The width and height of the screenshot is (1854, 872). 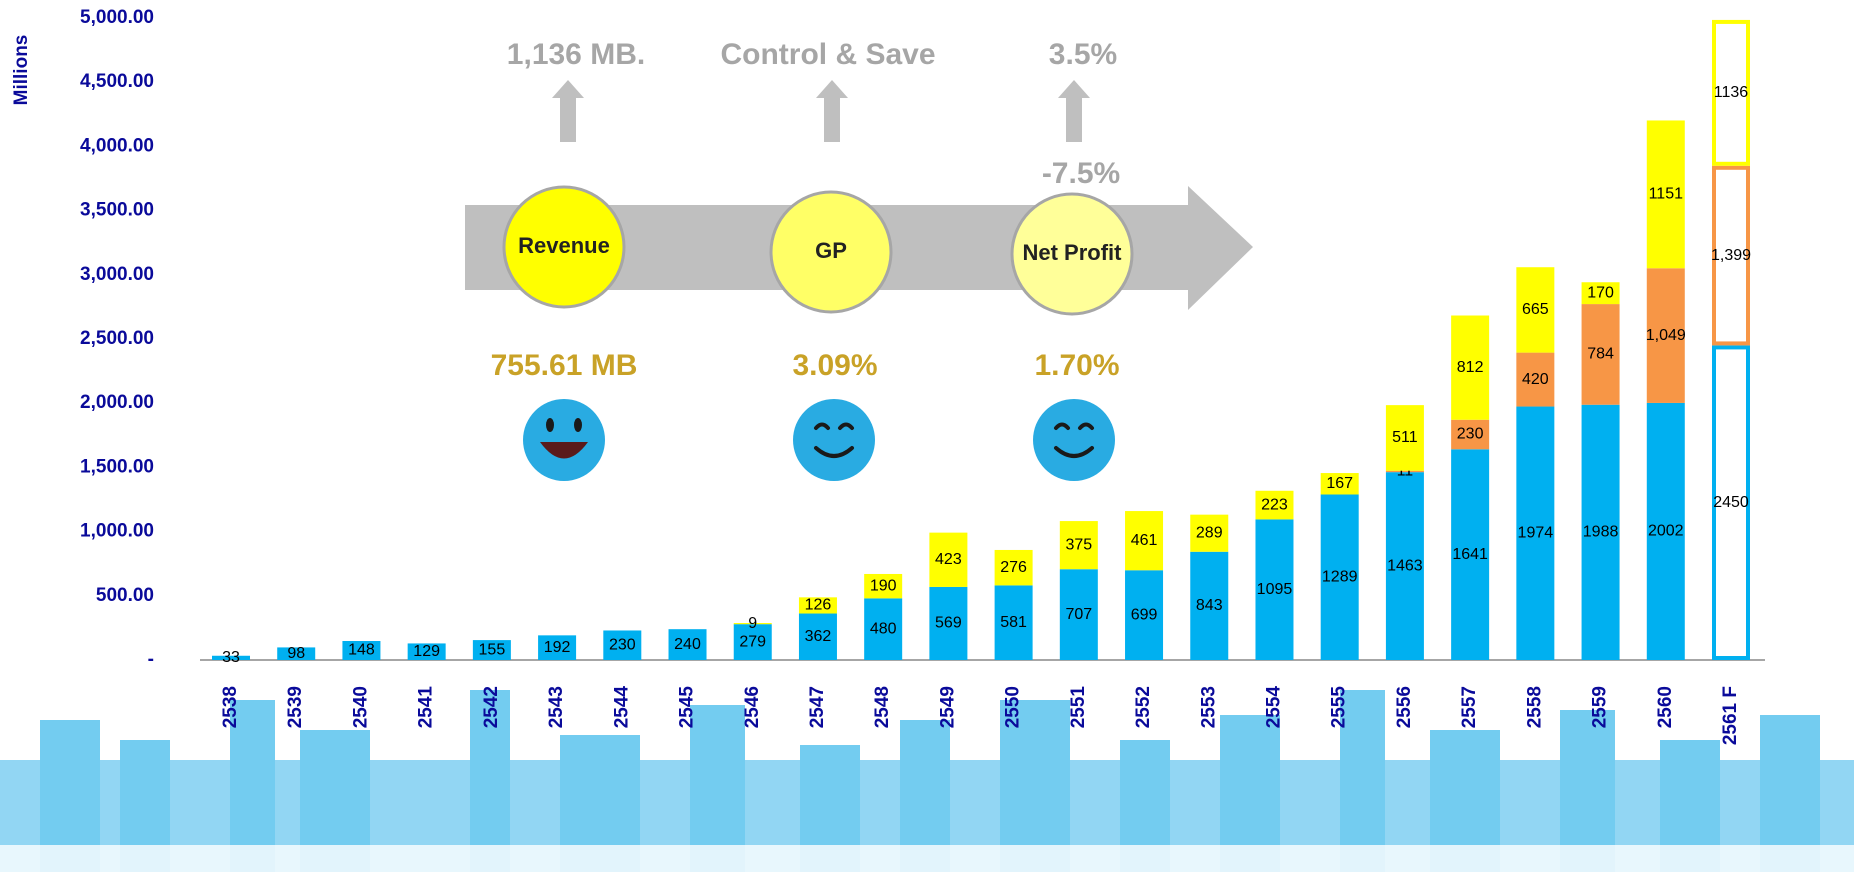 I want to click on data-label: 420, so click(x=1535, y=379).